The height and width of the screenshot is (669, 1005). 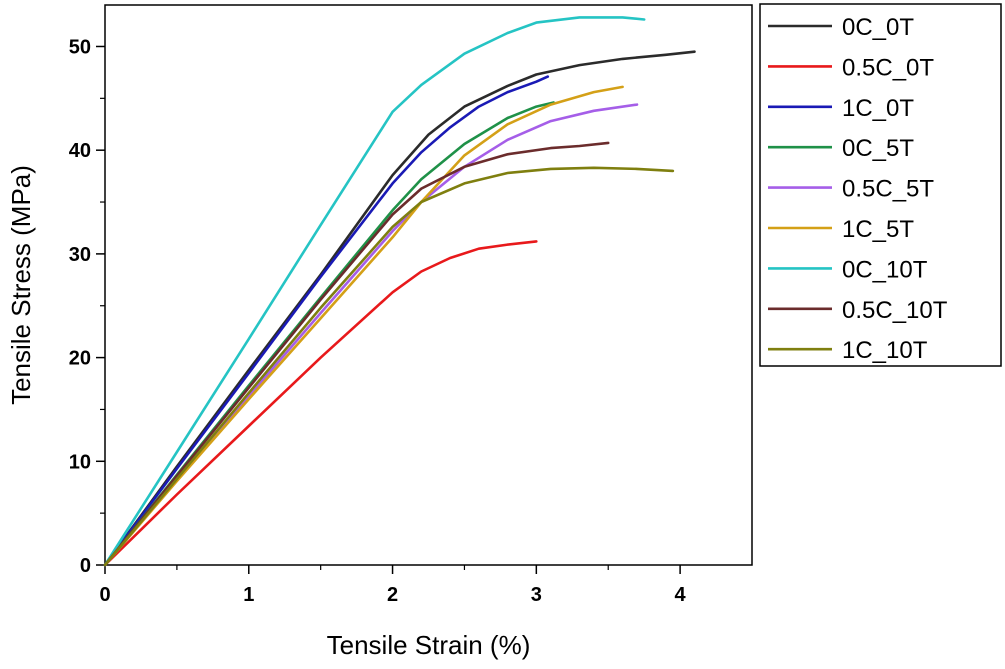 What do you see at coordinates (878, 229) in the screenshot?
I see `legend-label-1c-5t: 1C_5T` at bounding box center [878, 229].